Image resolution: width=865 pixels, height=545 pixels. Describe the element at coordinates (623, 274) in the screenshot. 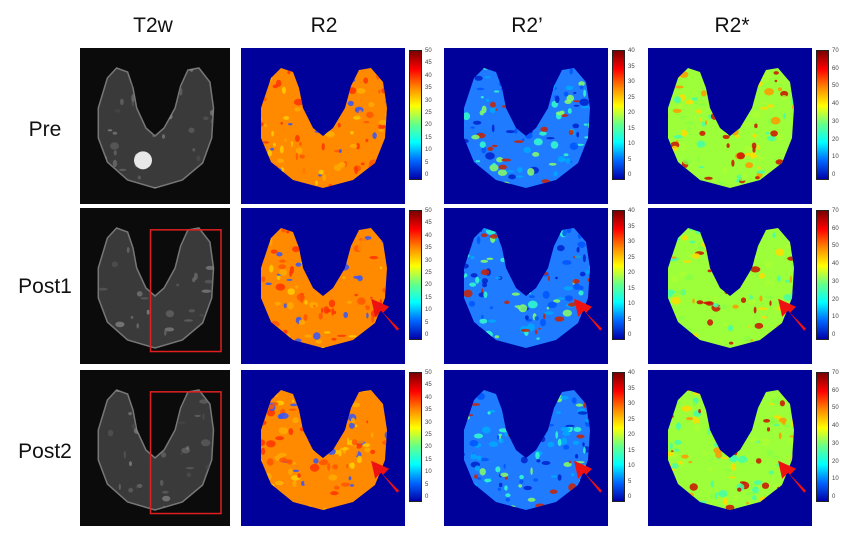

I see `colorbar-r2prime-post1: 40 35 30 25 20 15 10 5 0` at that location.